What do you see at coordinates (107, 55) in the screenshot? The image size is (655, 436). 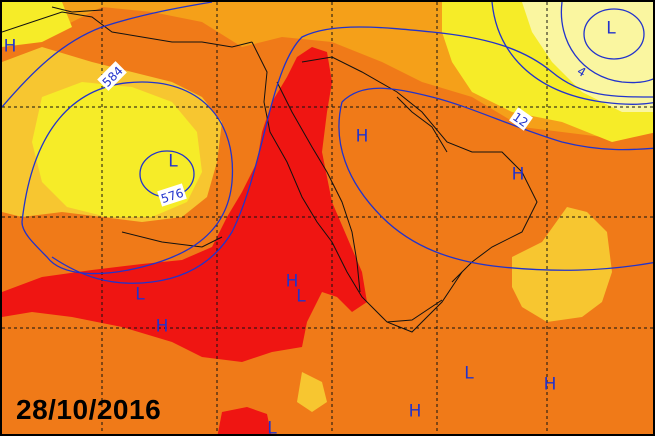 I see `contour-outer-west` at bounding box center [107, 55].